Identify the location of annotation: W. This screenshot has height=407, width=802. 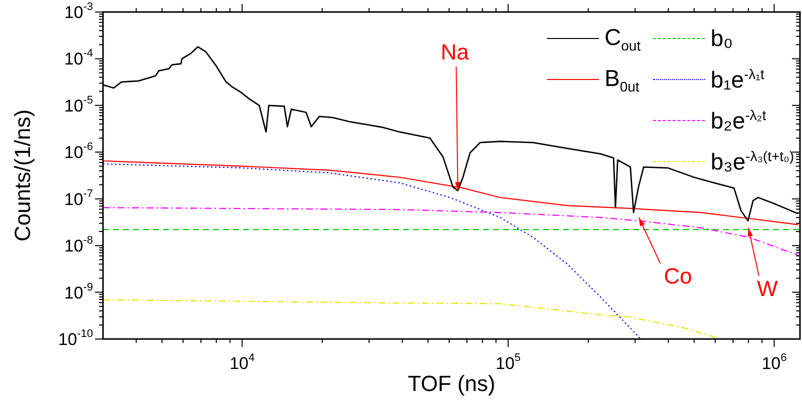
(767, 288).